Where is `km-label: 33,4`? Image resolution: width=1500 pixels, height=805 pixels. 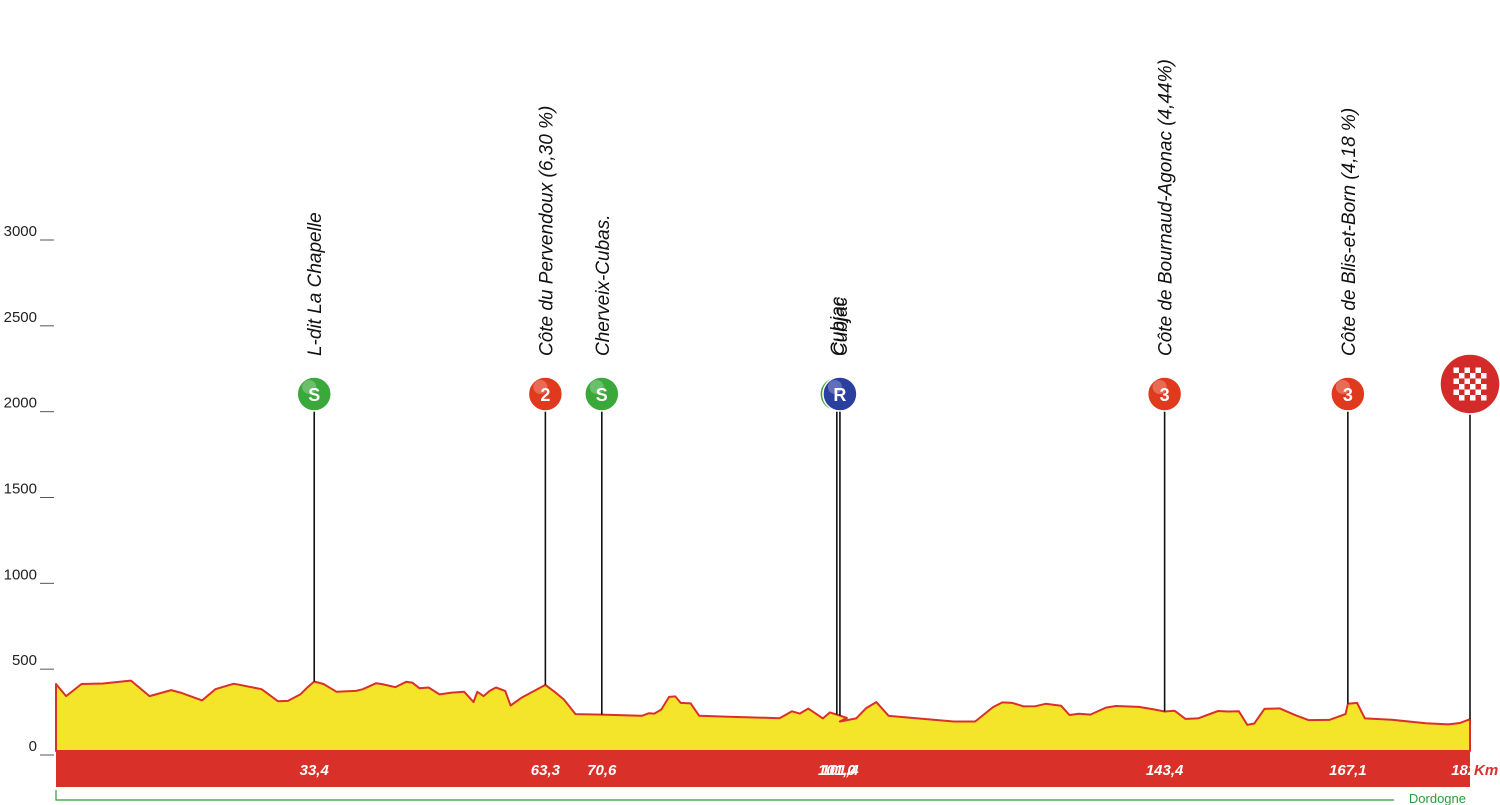 km-label: 33,4 is located at coordinates (315, 770).